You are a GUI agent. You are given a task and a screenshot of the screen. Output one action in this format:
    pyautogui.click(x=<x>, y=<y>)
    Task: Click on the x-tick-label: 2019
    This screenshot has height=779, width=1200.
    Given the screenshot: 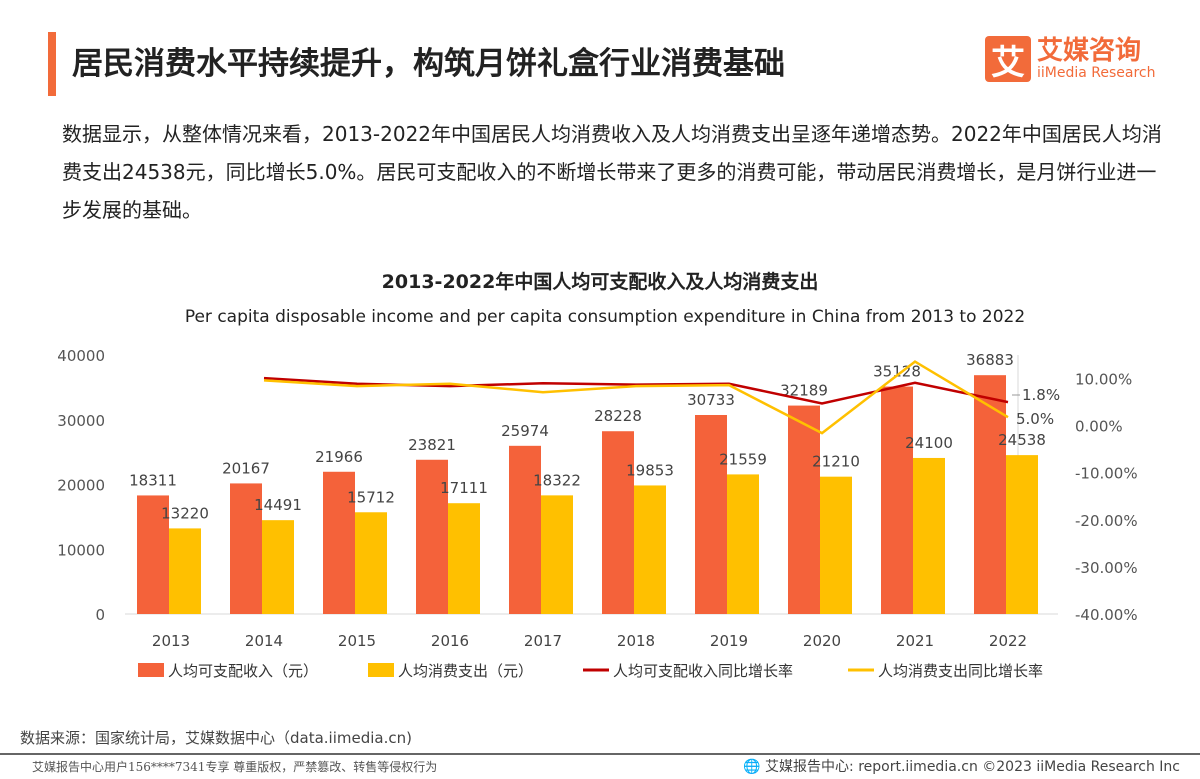 What is the action you would take?
    pyautogui.click(x=729, y=641)
    